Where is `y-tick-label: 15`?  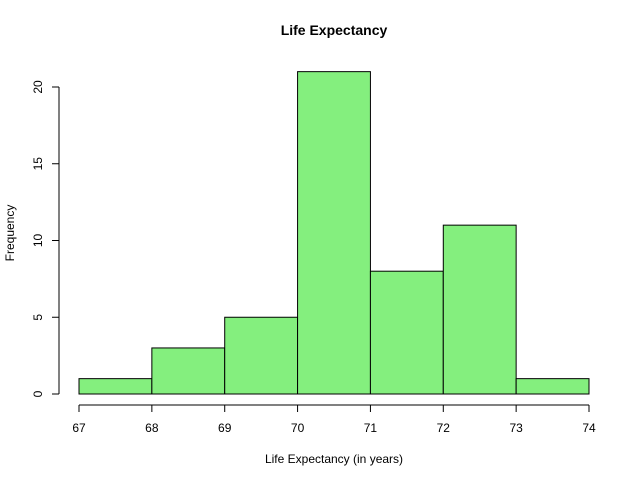 y-tick-label: 15 is located at coordinates (38, 164).